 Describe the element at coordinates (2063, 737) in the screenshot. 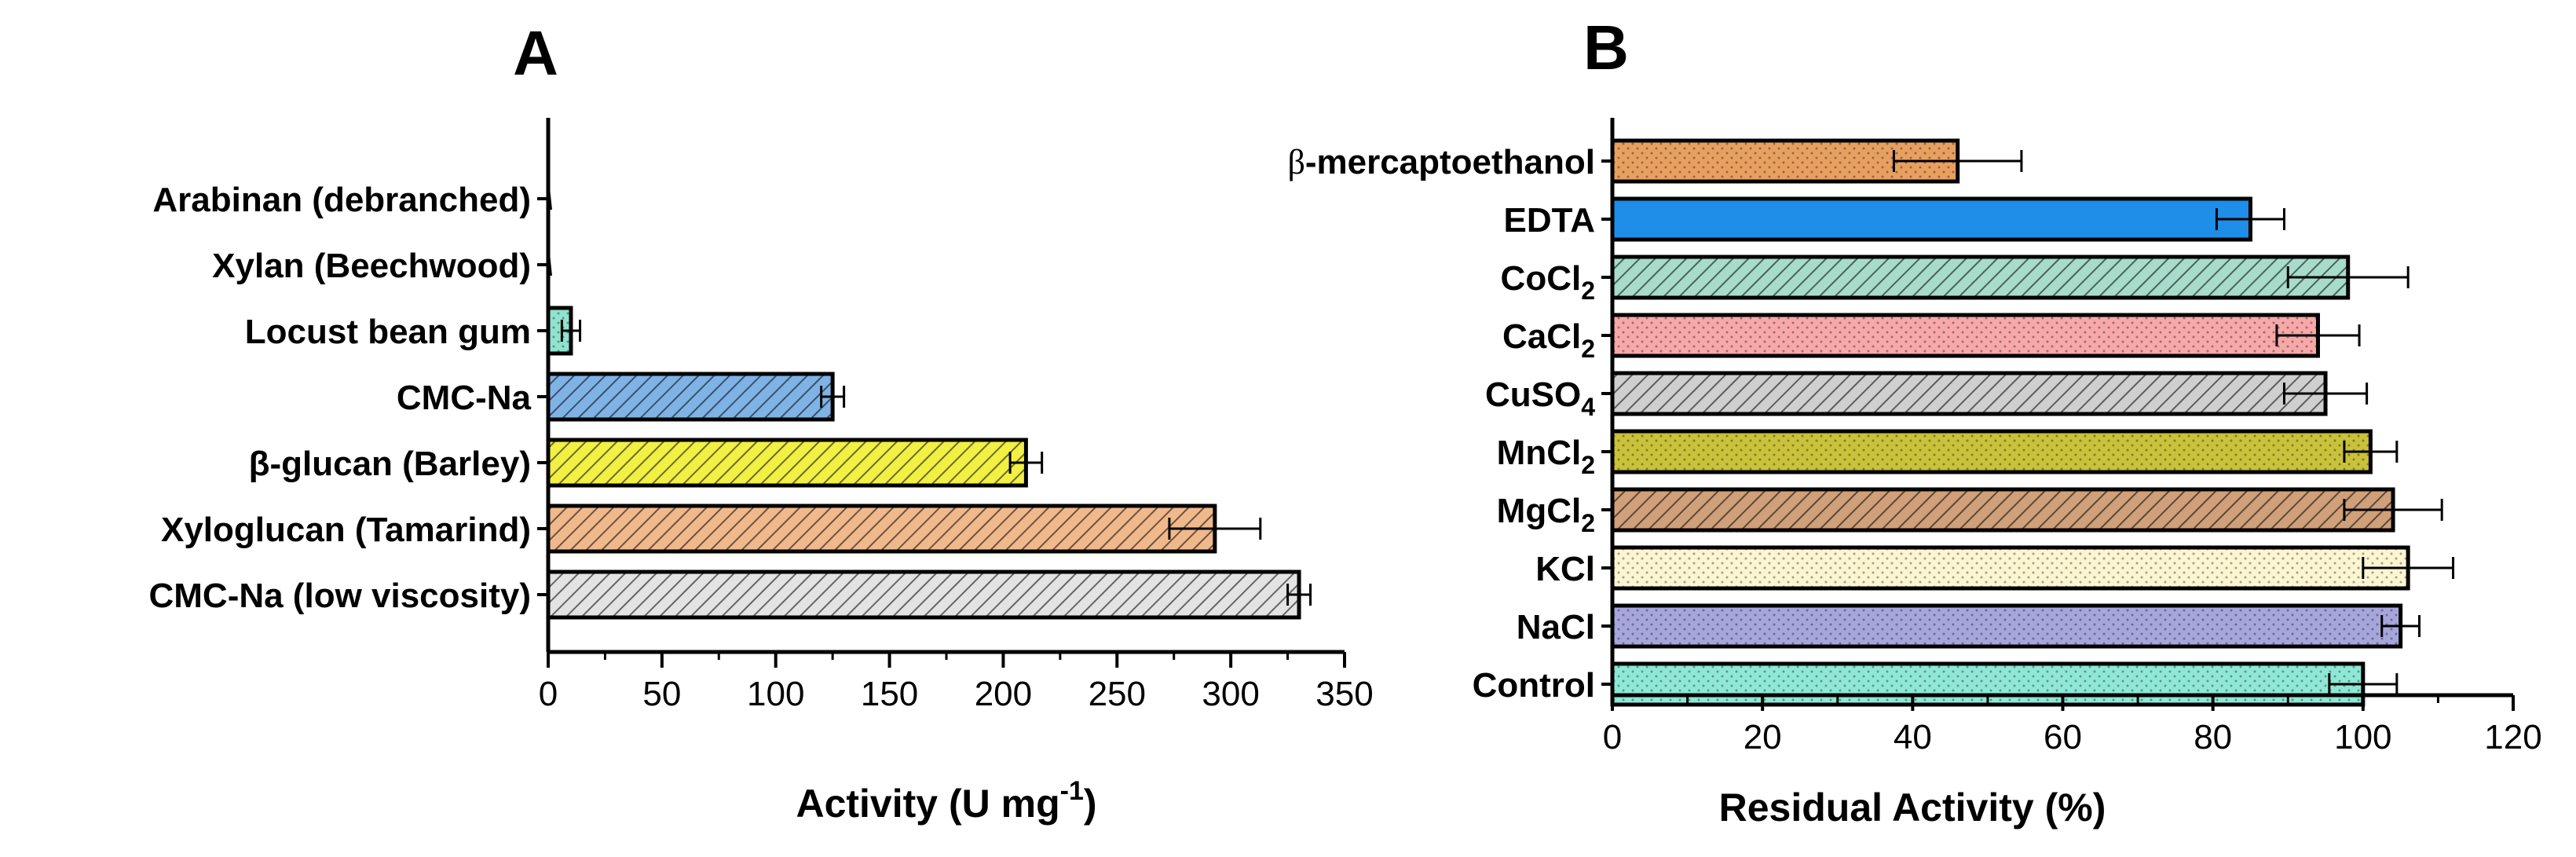

I see `panel-b-x-tick-label-3: 60` at that location.